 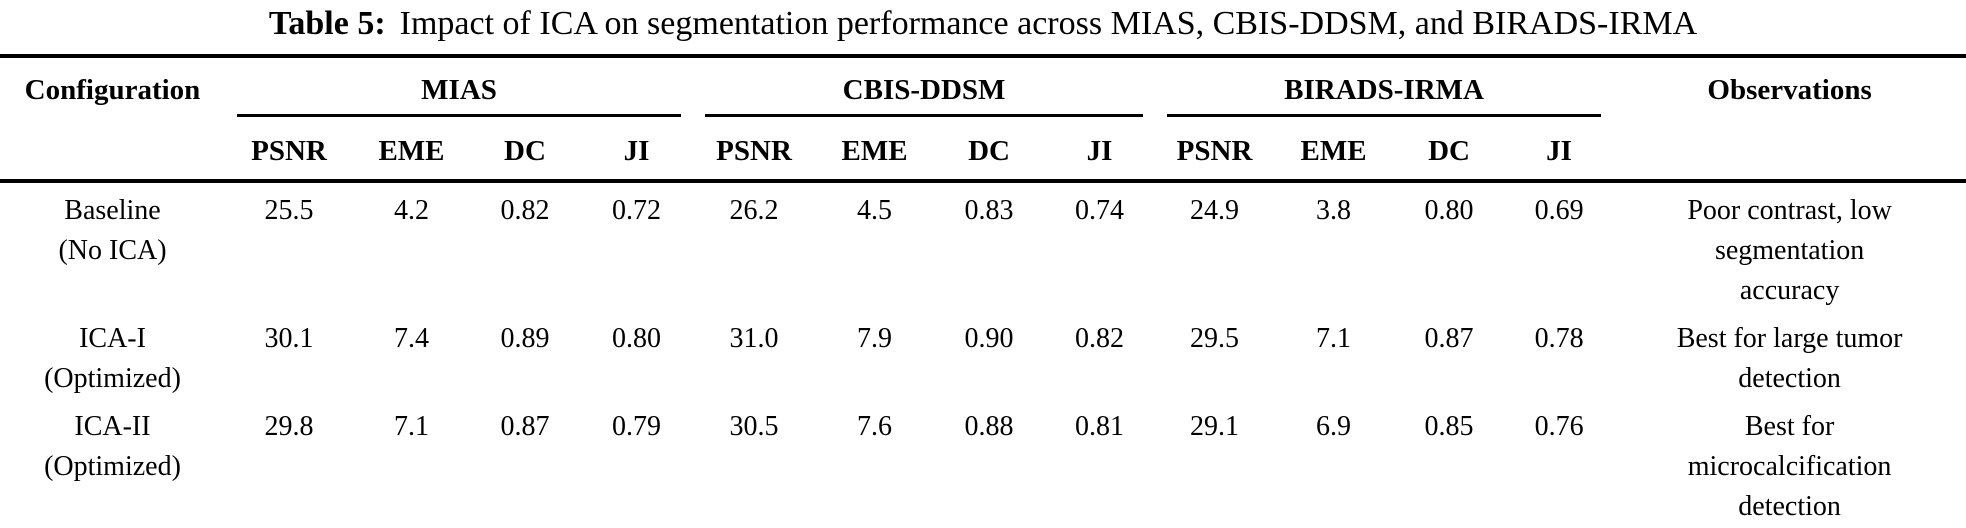 I want to click on observation-line: segmentation, so click(x=1789, y=250).